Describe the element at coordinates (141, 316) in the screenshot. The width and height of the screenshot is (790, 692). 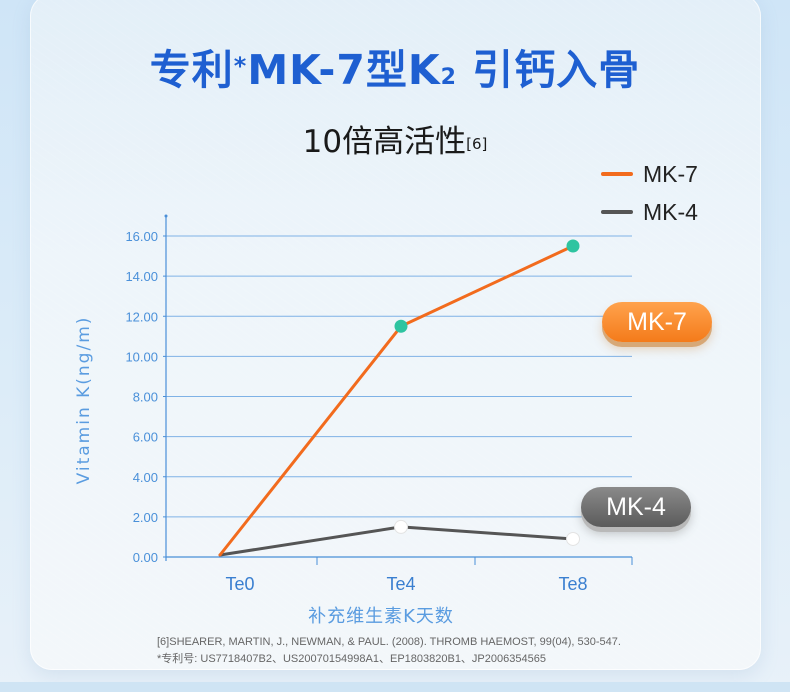
I see `y-tick-label: 12.00` at that location.